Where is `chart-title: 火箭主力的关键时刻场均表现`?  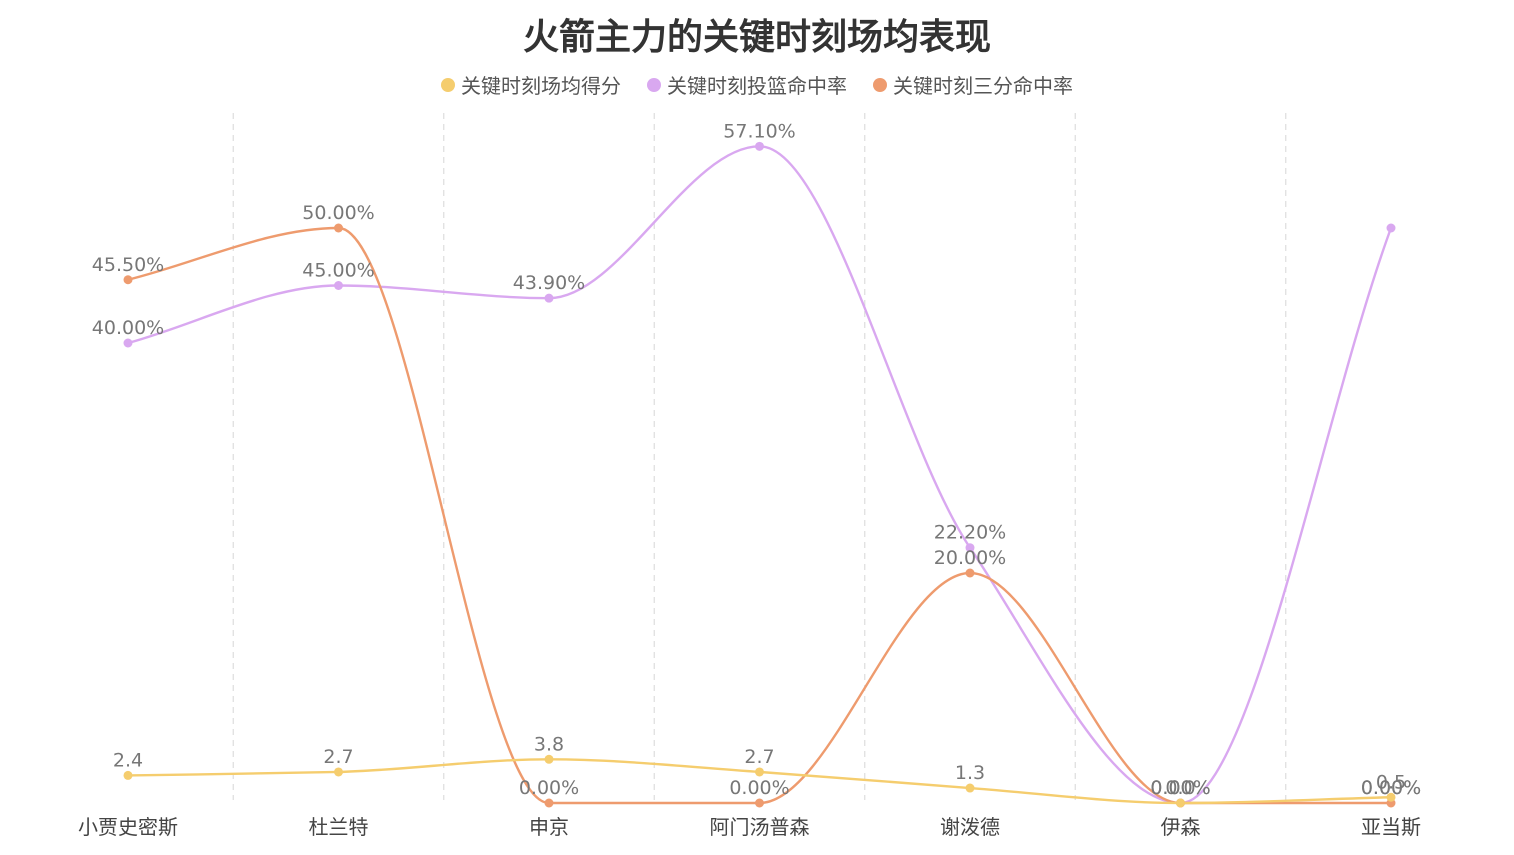 chart-title: 火箭主力的关键时刻场均表现 is located at coordinates (756, 37).